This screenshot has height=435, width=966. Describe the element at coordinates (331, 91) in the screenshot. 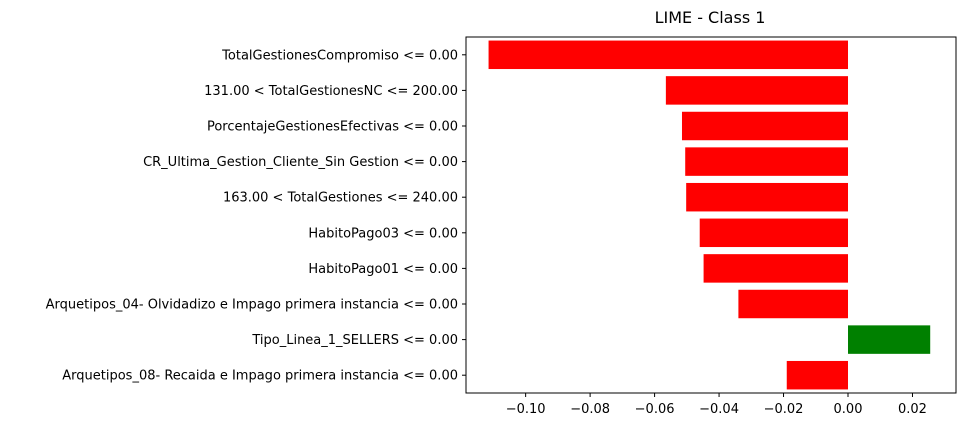

I see `y-tick-label: 131.00 < TotalGestionesNC <= 200.00` at that location.